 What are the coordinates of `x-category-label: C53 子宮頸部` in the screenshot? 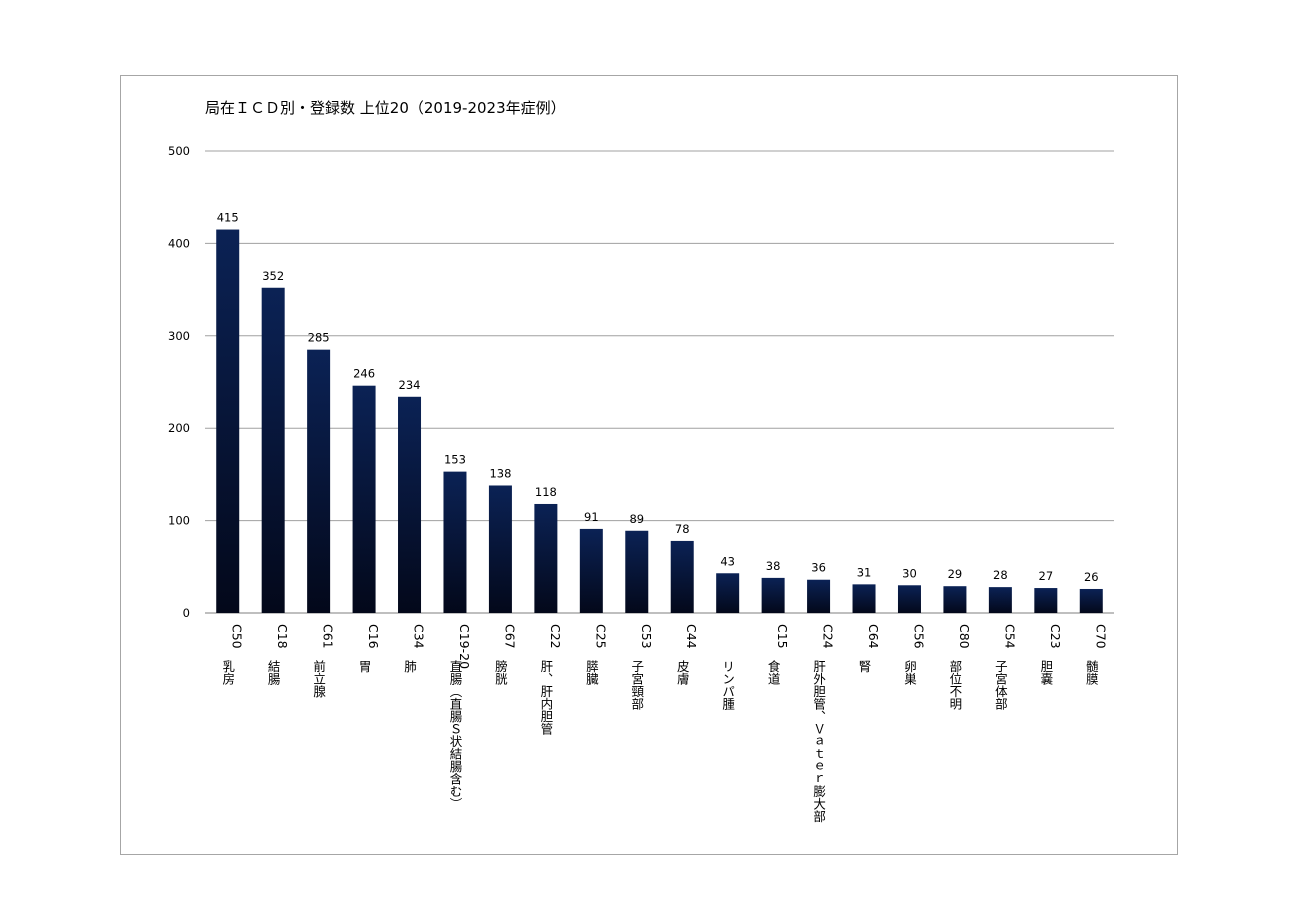 It's located at (641, 667).